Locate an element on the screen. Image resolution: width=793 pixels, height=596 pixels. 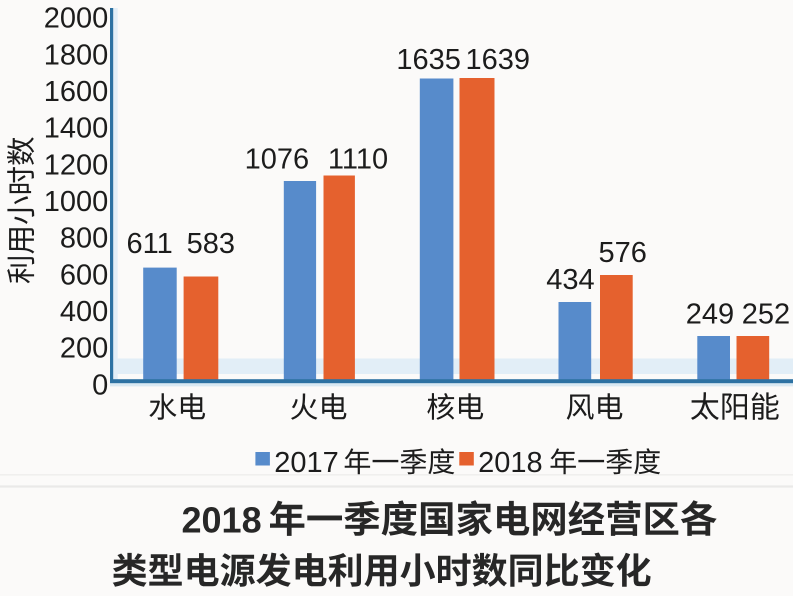
svg-text: 1076 is located at coordinates (277, 159).